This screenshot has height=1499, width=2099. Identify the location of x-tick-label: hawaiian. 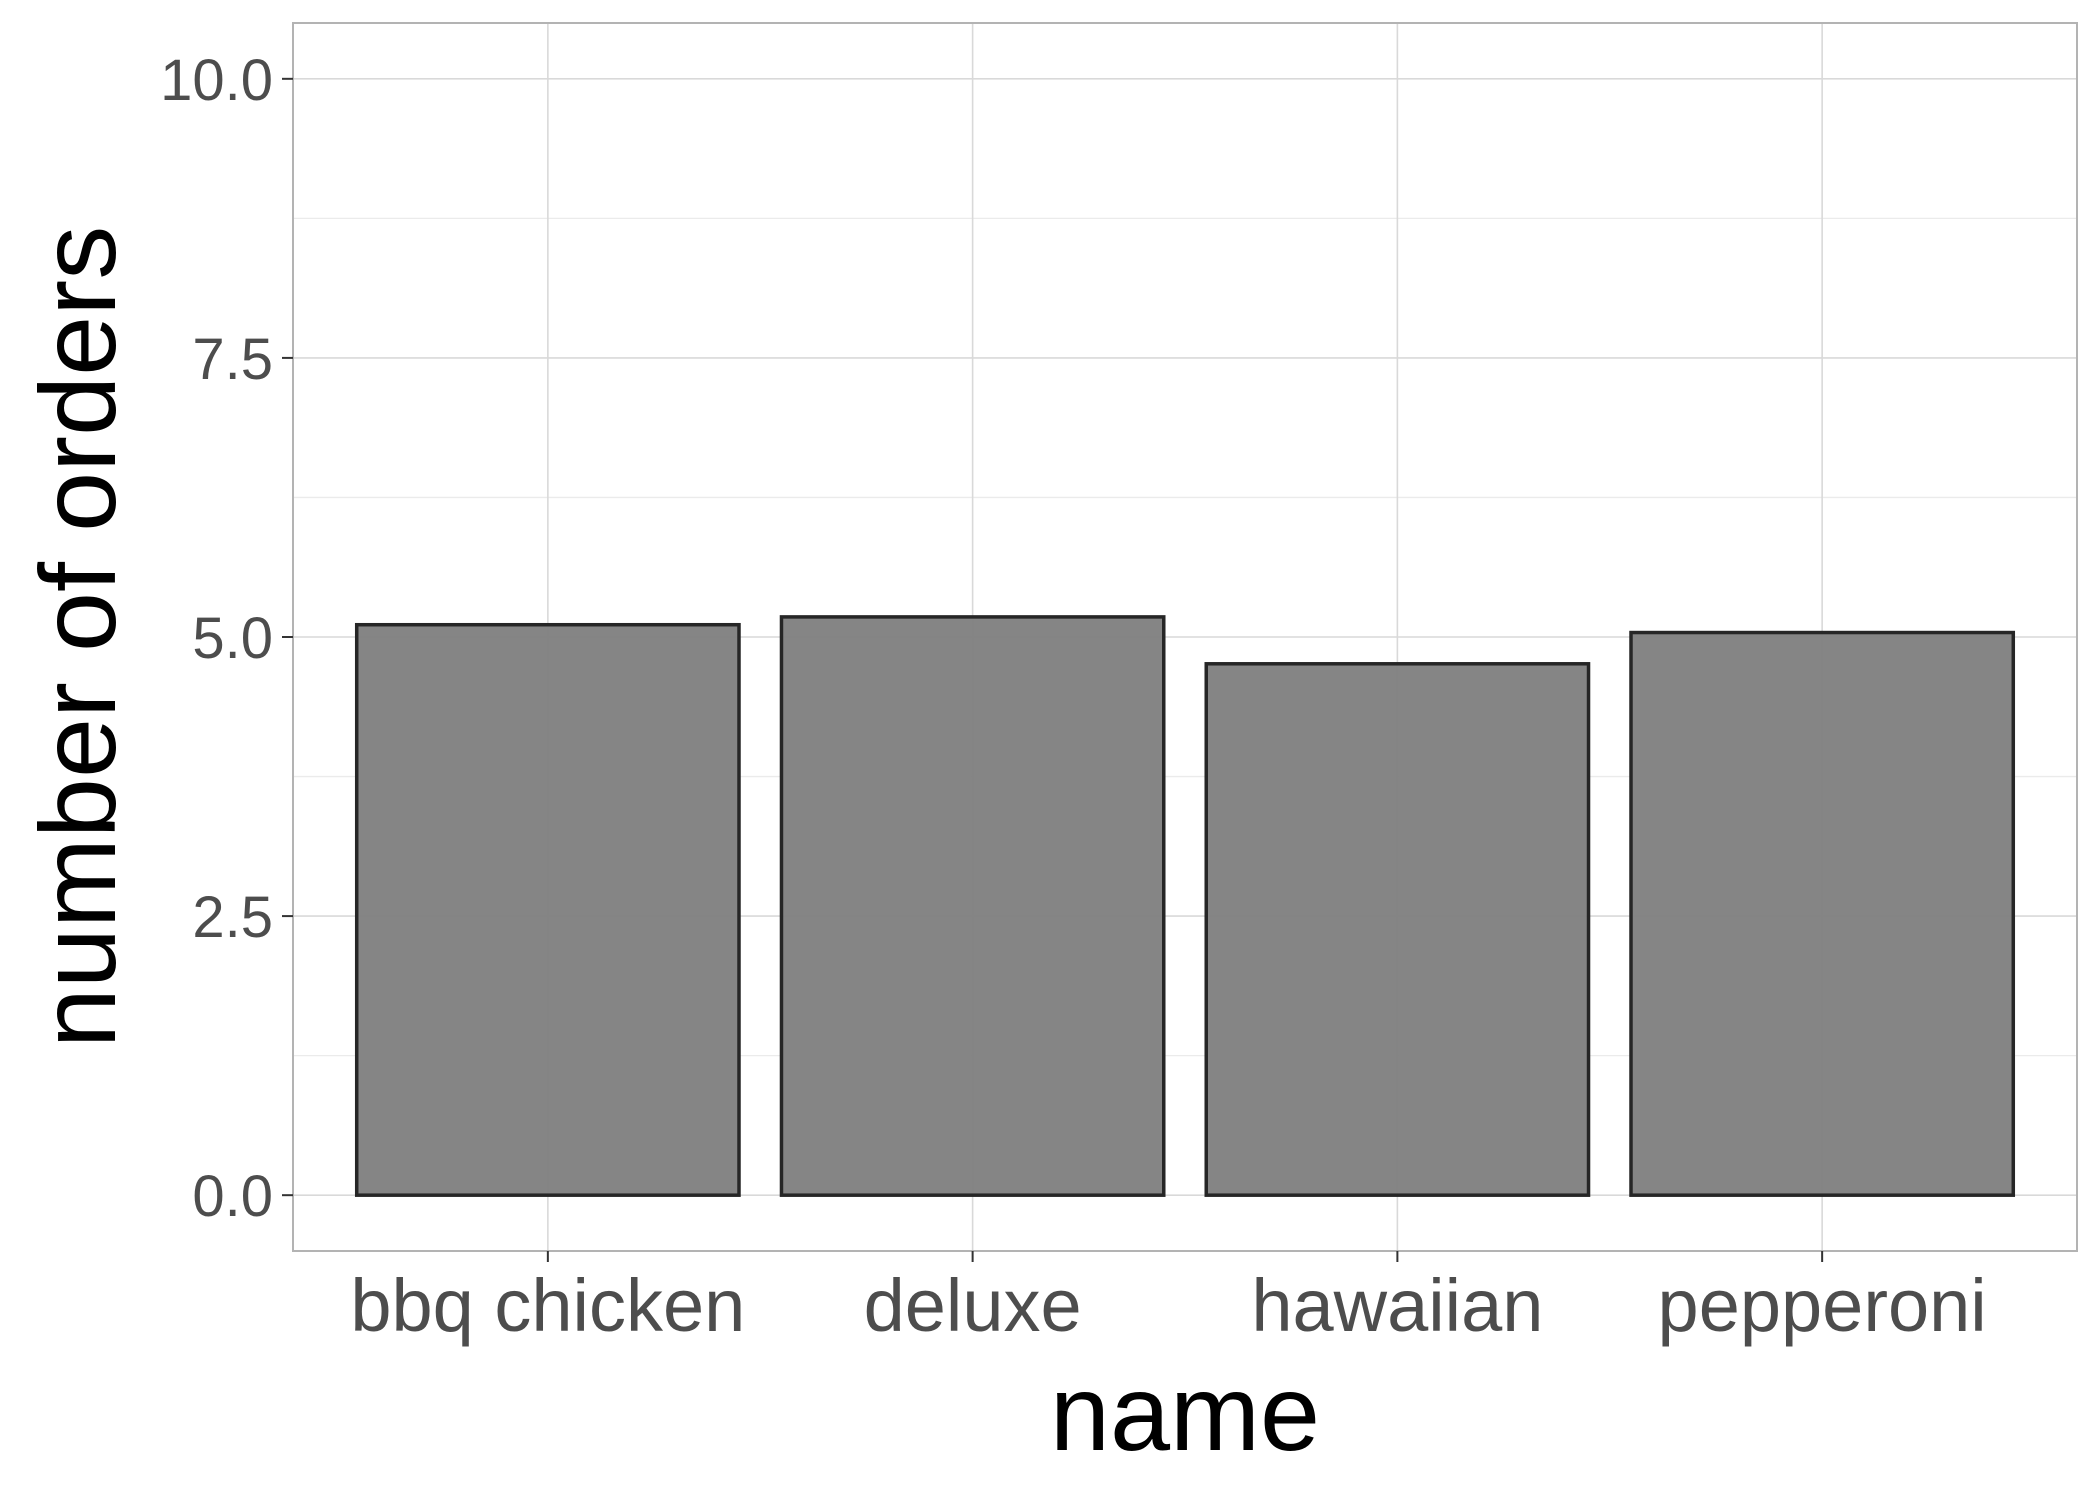
(1397, 1305).